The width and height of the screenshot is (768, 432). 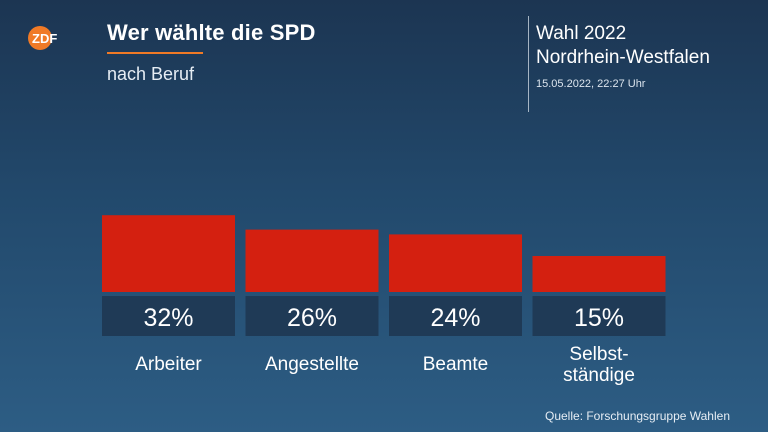 What do you see at coordinates (623, 46) in the screenshot?
I see `election-info: Wahl 2022 Nordrhein-Westfalen` at bounding box center [623, 46].